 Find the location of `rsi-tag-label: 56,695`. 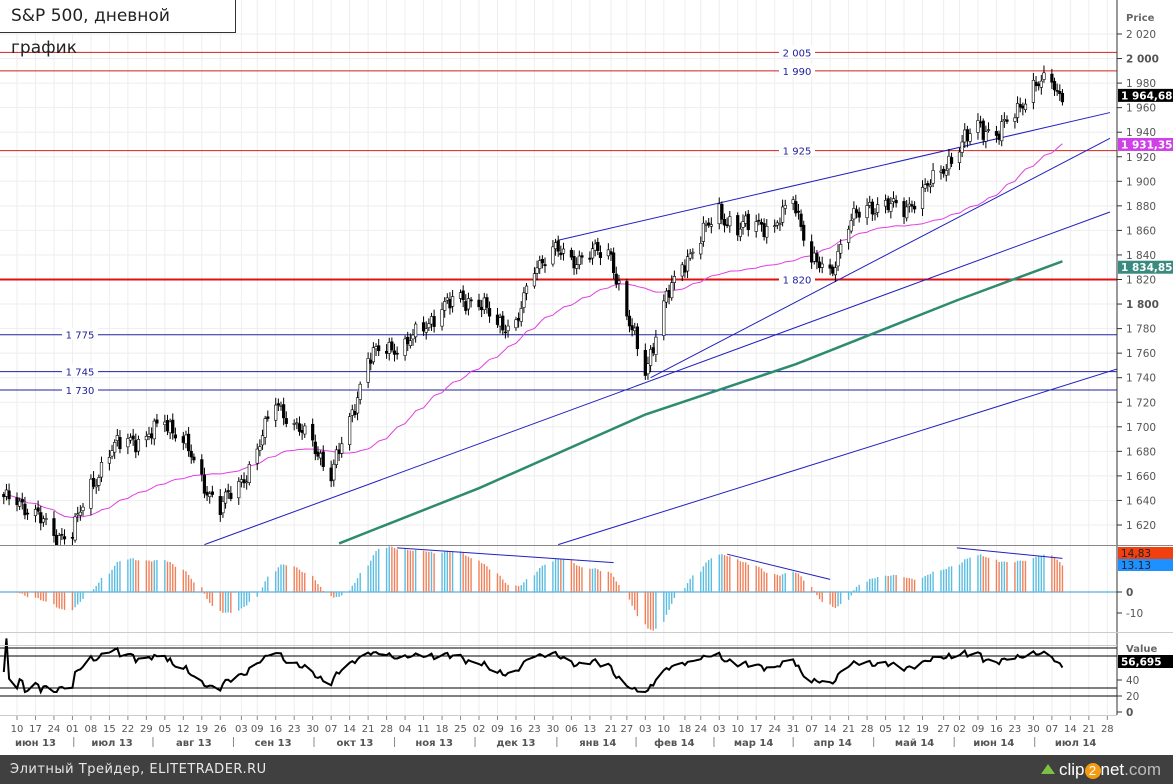

rsi-tag-label: 56,695 is located at coordinates (1141, 663).